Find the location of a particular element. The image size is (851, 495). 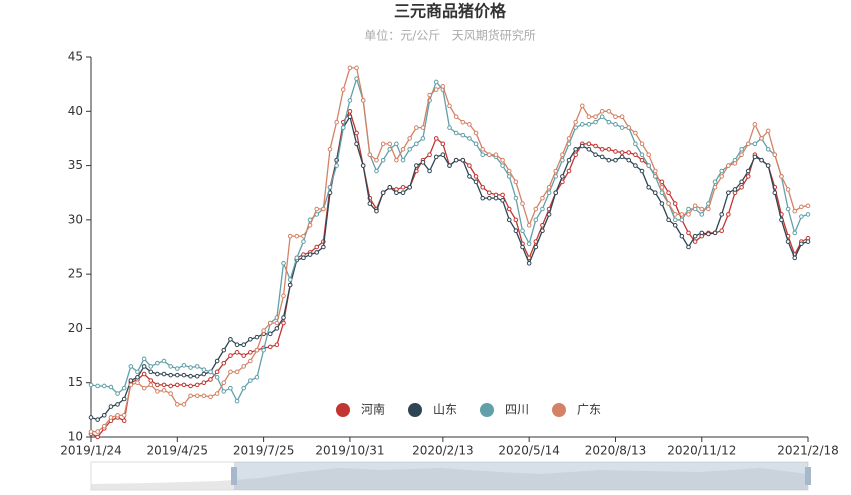

chart-subtitle: 单位：元/公斤 天风期货研究所 is located at coordinates (450, 35).